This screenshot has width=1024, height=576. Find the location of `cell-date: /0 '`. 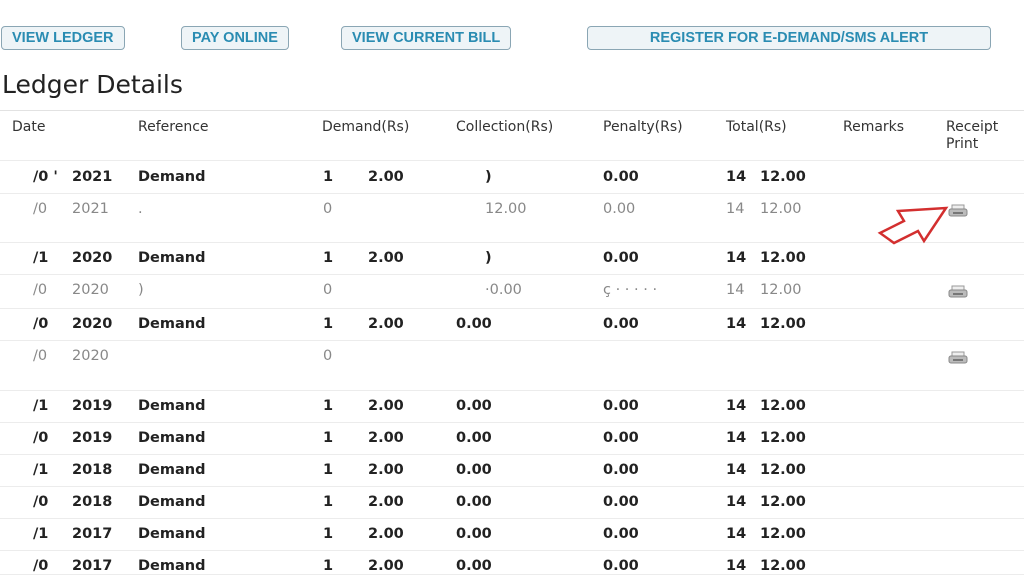

cell-date: /0 ' is located at coordinates (45, 177).